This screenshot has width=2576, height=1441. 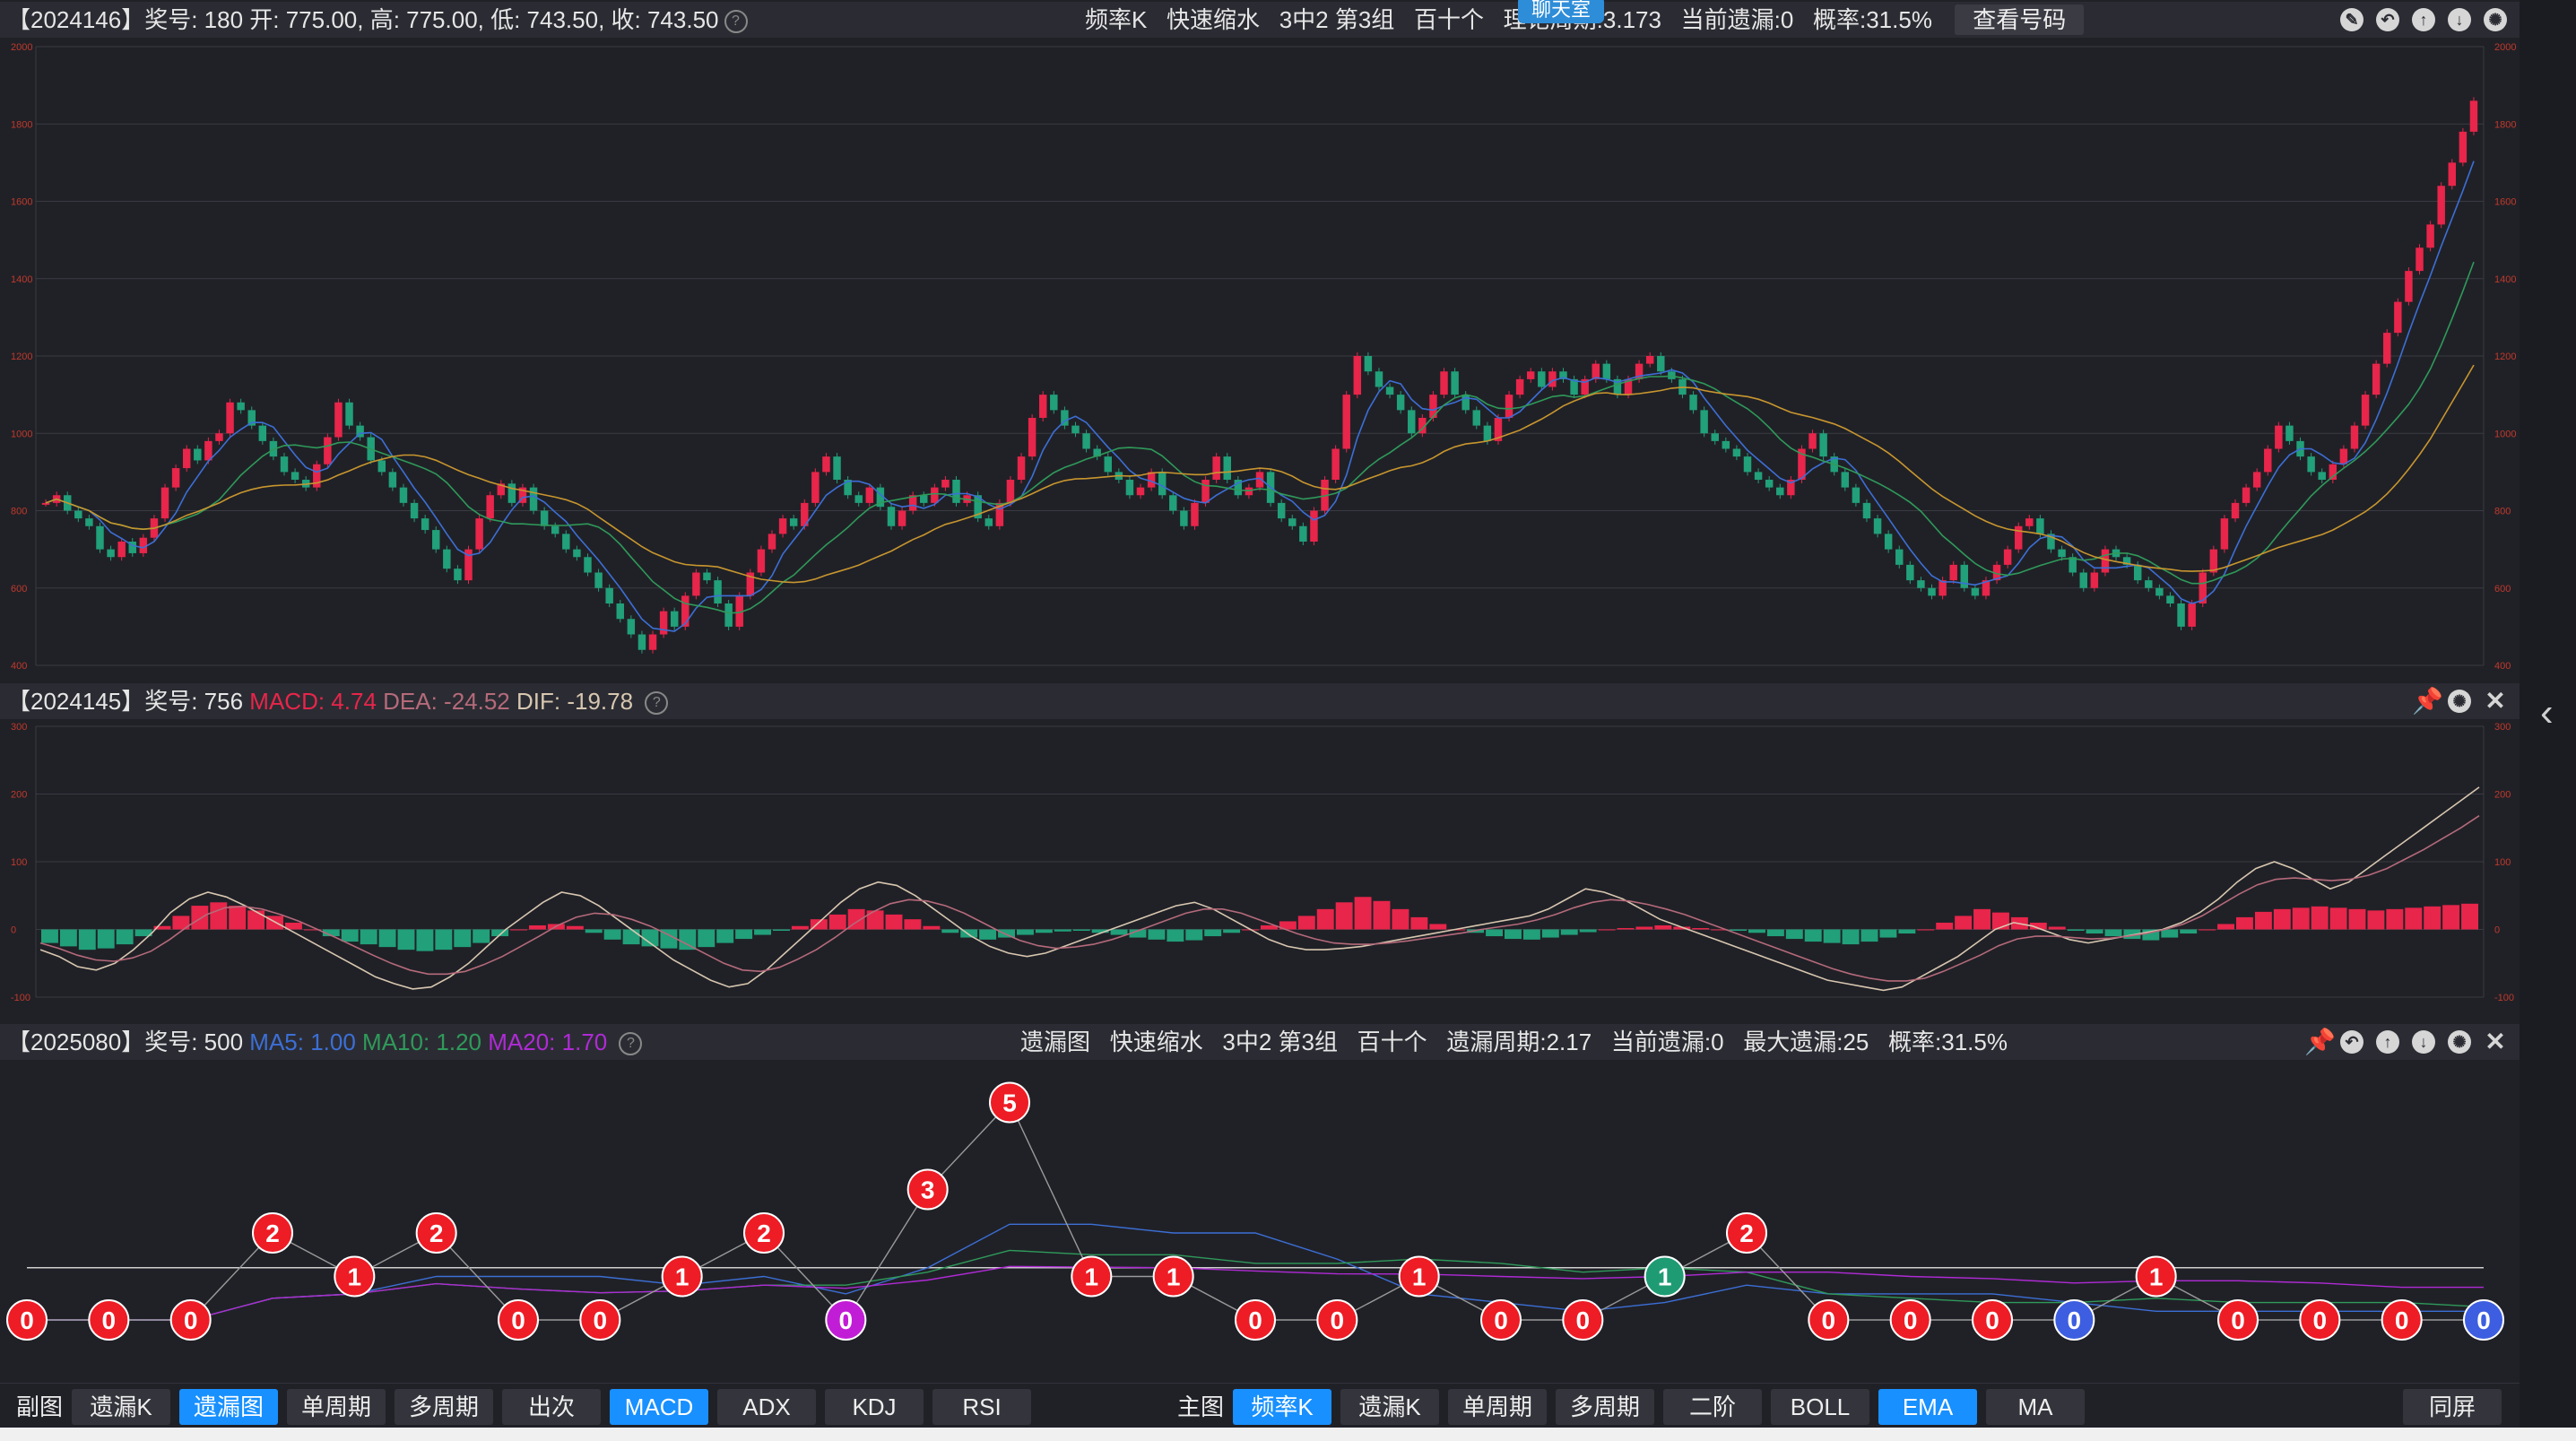 I want to click on chat-room-button: 聊天室, so click(x=1561, y=12).